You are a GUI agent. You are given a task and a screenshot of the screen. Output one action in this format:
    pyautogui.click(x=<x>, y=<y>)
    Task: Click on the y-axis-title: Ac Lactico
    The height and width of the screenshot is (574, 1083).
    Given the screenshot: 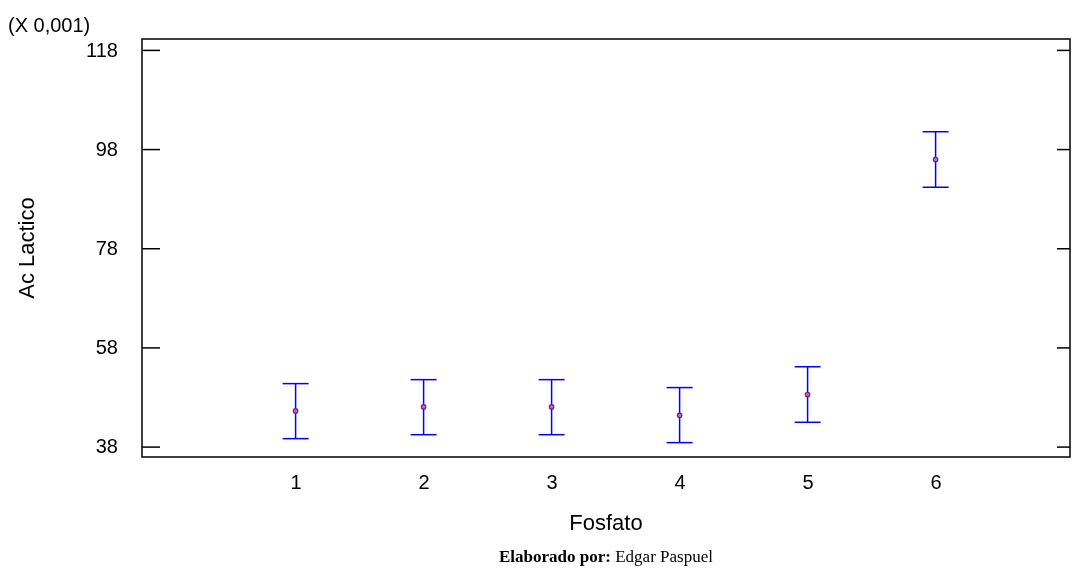 What is the action you would take?
    pyautogui.click(x=26, y=248)
    